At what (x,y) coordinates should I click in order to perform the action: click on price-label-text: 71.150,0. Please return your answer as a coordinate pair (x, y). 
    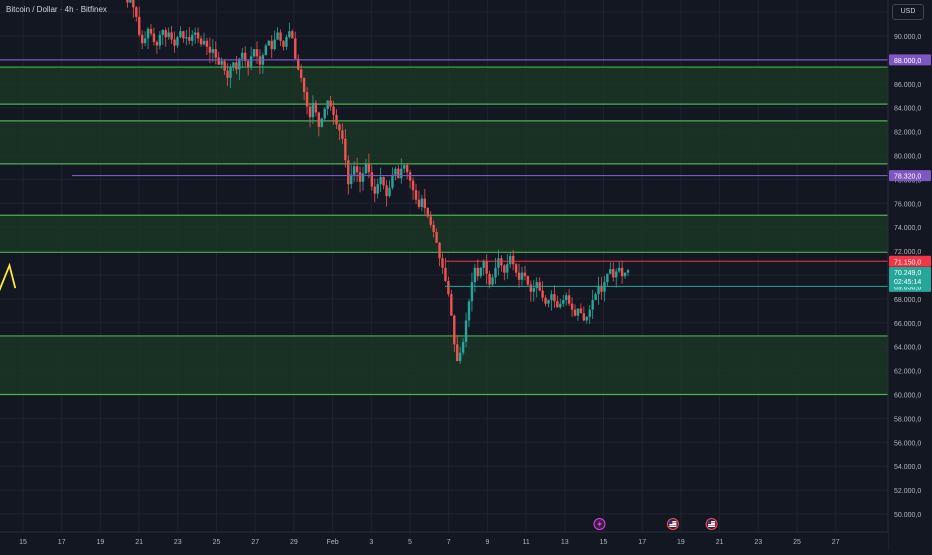
    Looking at the image, I should click on (907, 262).